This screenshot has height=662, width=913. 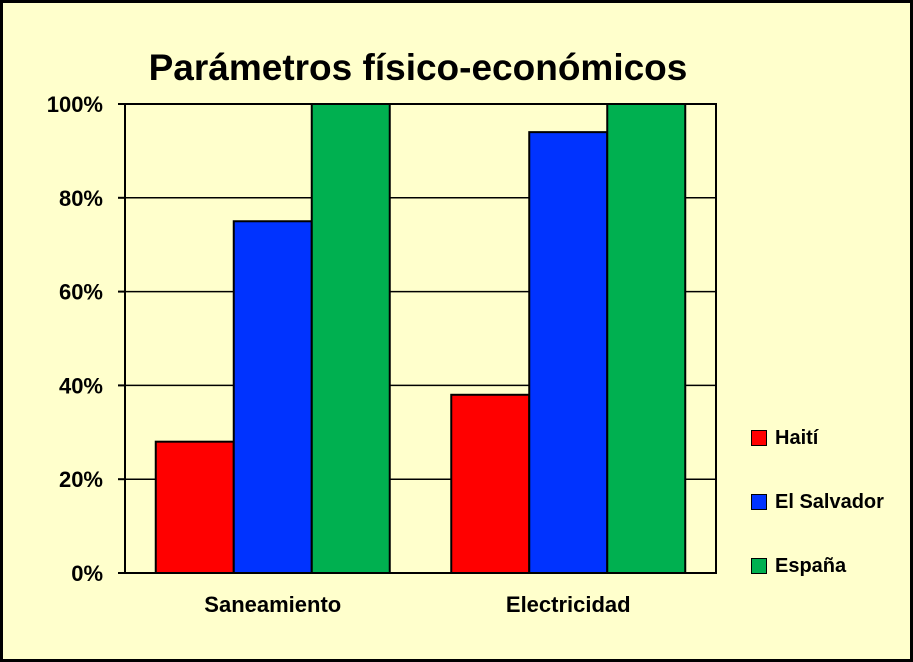 I want to click on chart-title: Parámetros físico-económicos, so click(x=418, y=67).